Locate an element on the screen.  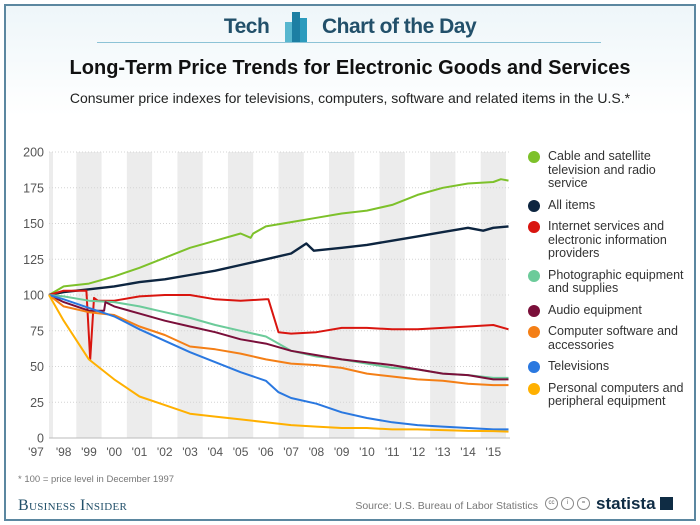
legend-item: Televisions is located at coordinates (610, 366).